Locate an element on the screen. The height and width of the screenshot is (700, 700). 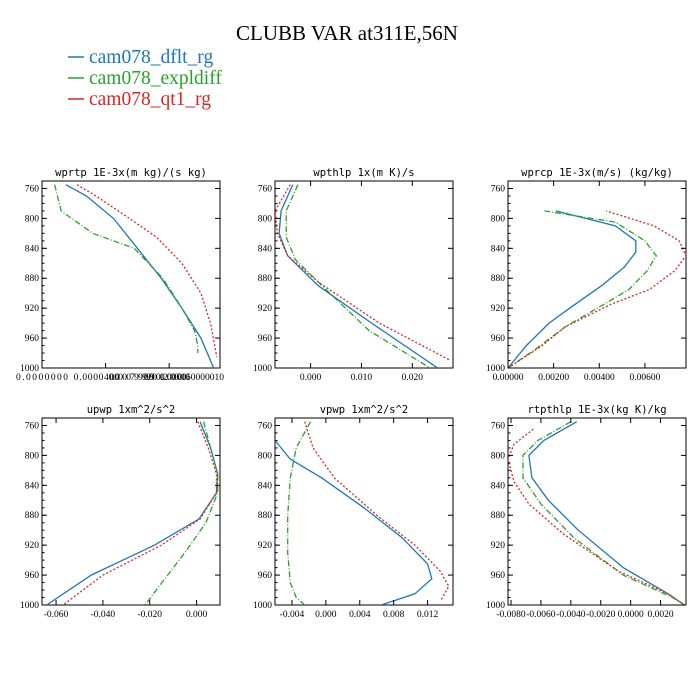
xtick-label: 0.008 is located at coordinates (394, 615).